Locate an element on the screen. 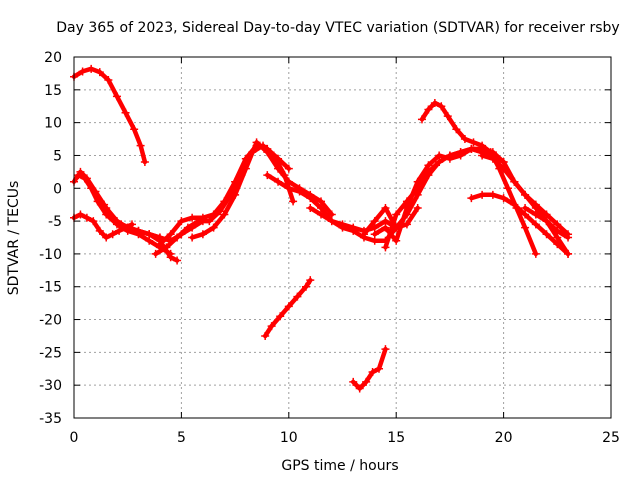  y-tick-label: -30 is located at coordinates (50, 386).